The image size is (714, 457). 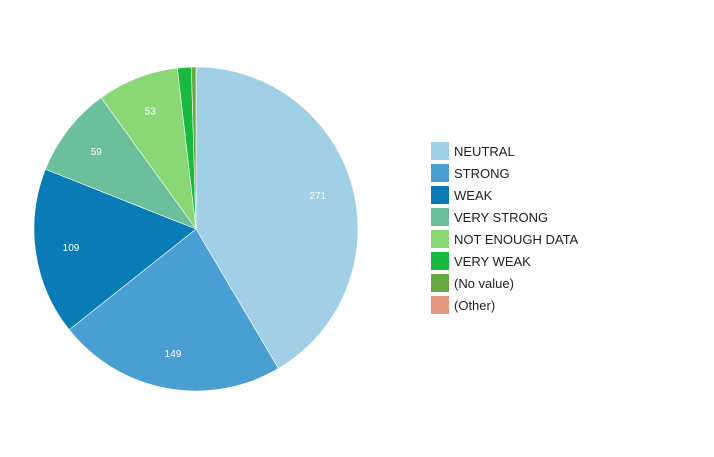 I want to click on pie-slice-weak, so click(x=115, y=249).